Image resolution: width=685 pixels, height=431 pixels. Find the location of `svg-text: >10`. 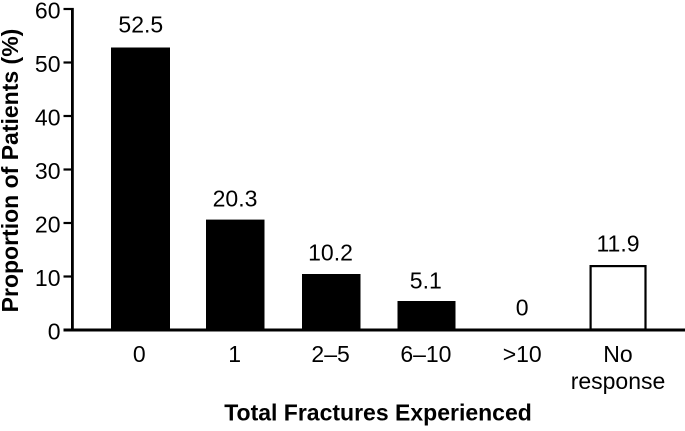

svg-text: >10 is located at coordinates (522, 354).